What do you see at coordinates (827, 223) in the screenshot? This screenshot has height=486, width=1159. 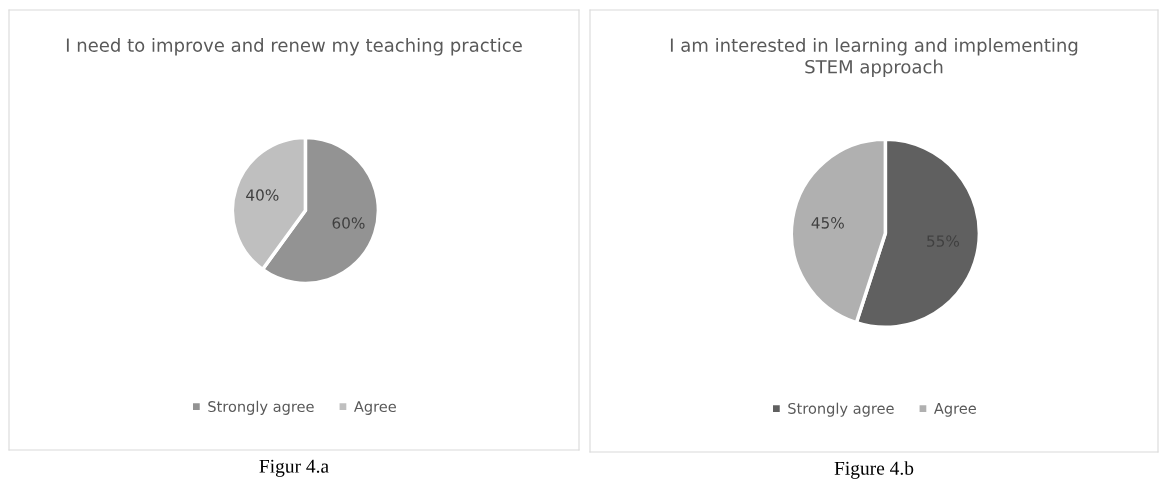 I see `data-label: 45%` at bounding box center [827, 223].